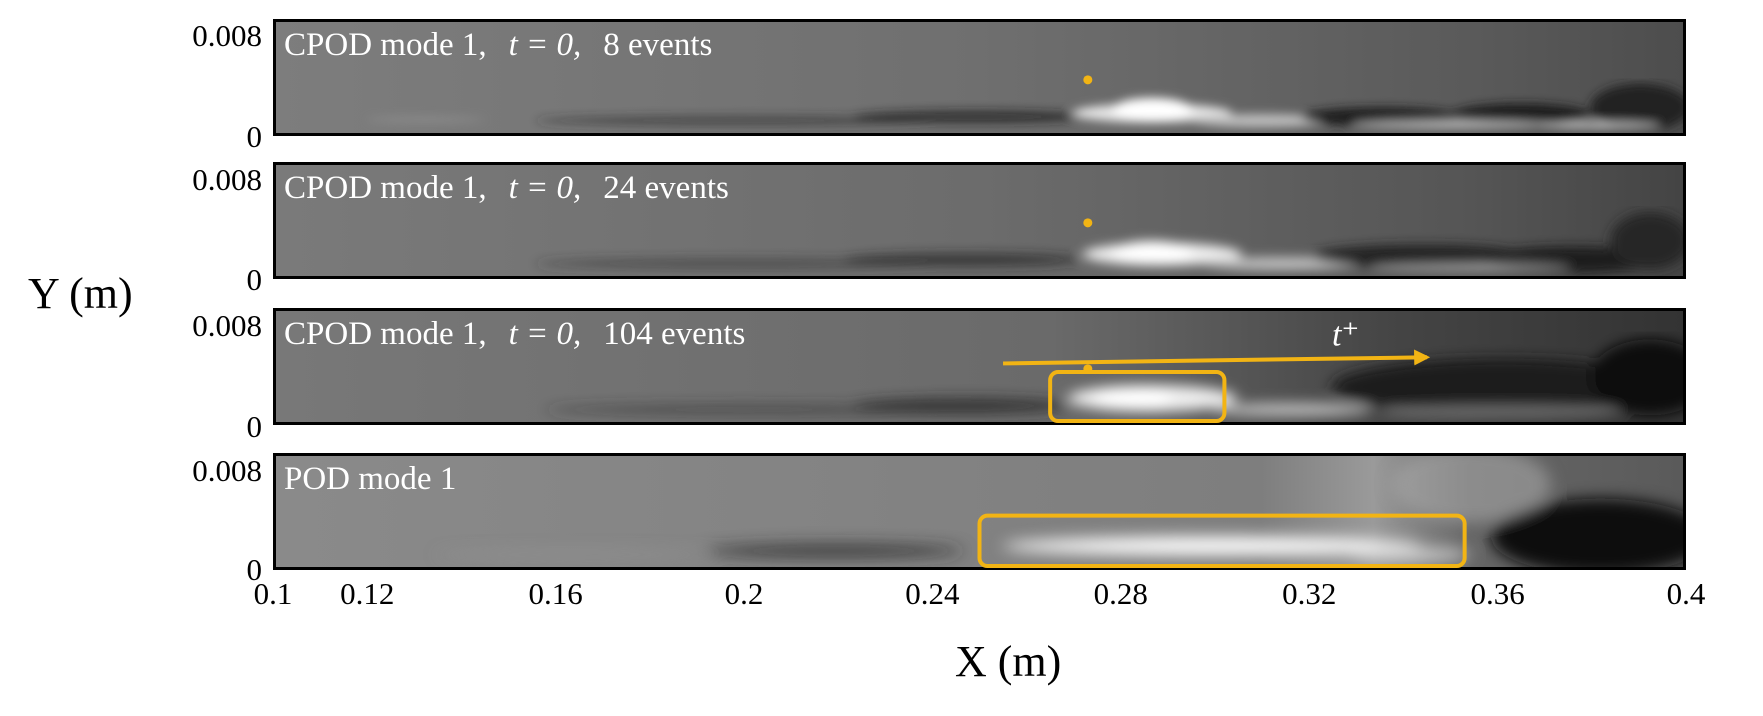 This screenshot has width=1763, height=716. What do you see at coordinates (744, 593) in the screenshot?
I see `x-tick-label: 0.2` at bounding box center [744, 593].